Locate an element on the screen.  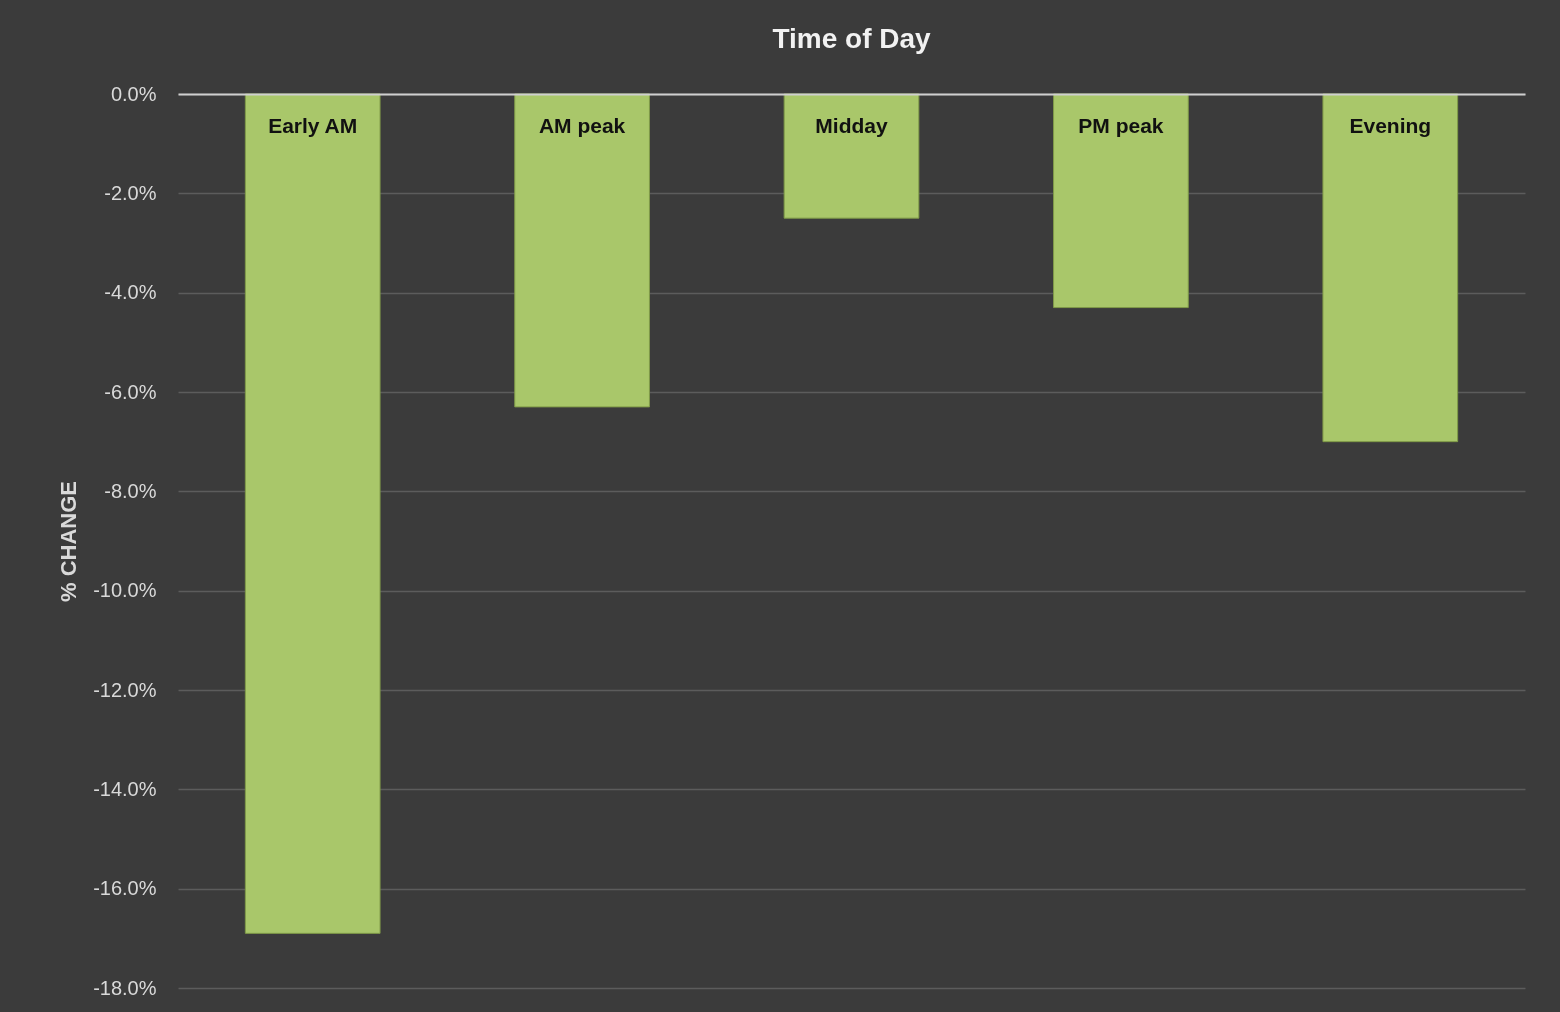
y-tick-label: -18.0% is located at coordinates (125, 987).